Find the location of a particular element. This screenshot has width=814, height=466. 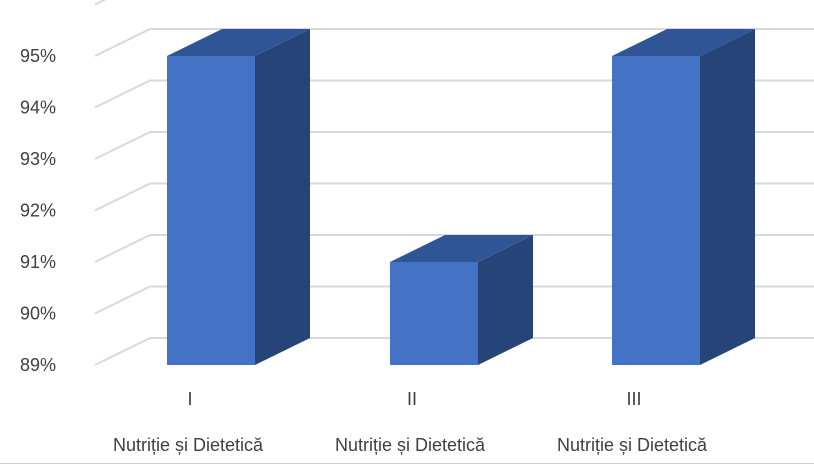

y-tick-label: 90% is located at coordinates (38, 314).